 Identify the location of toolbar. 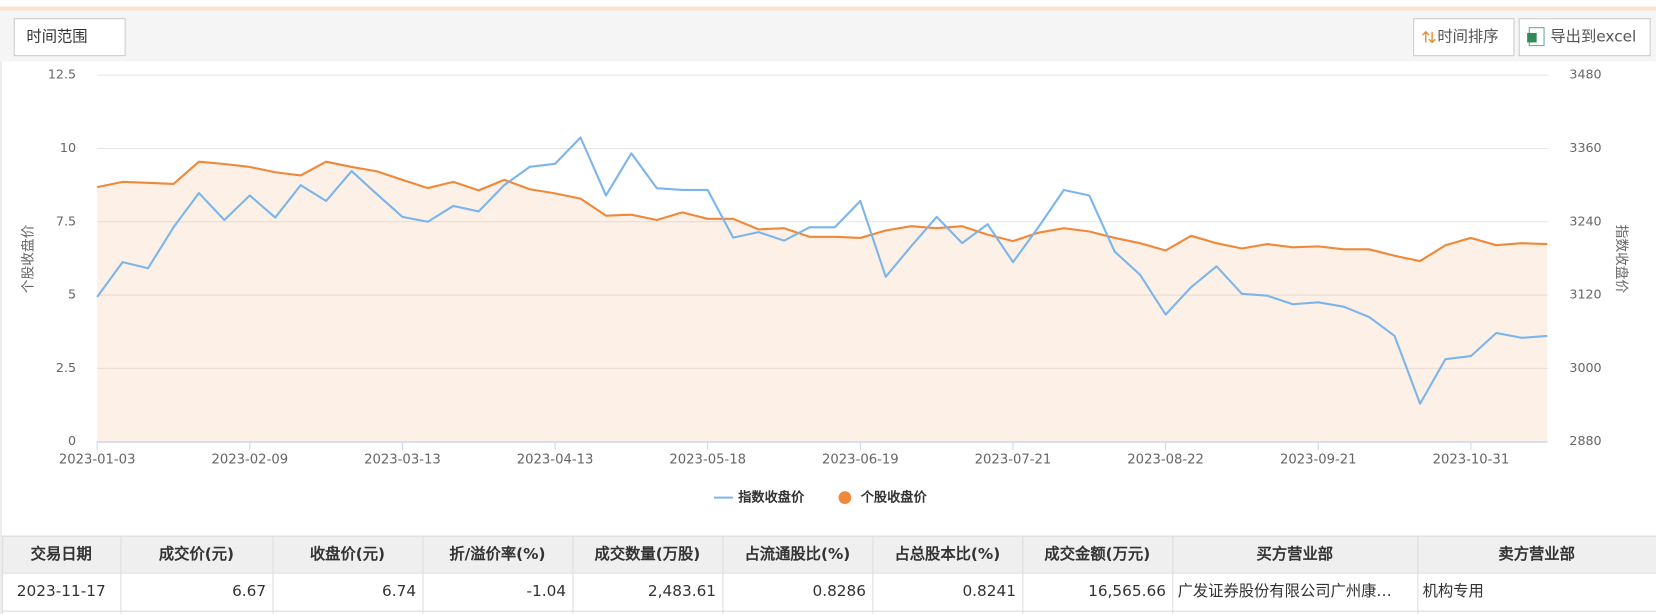
(828, 36).